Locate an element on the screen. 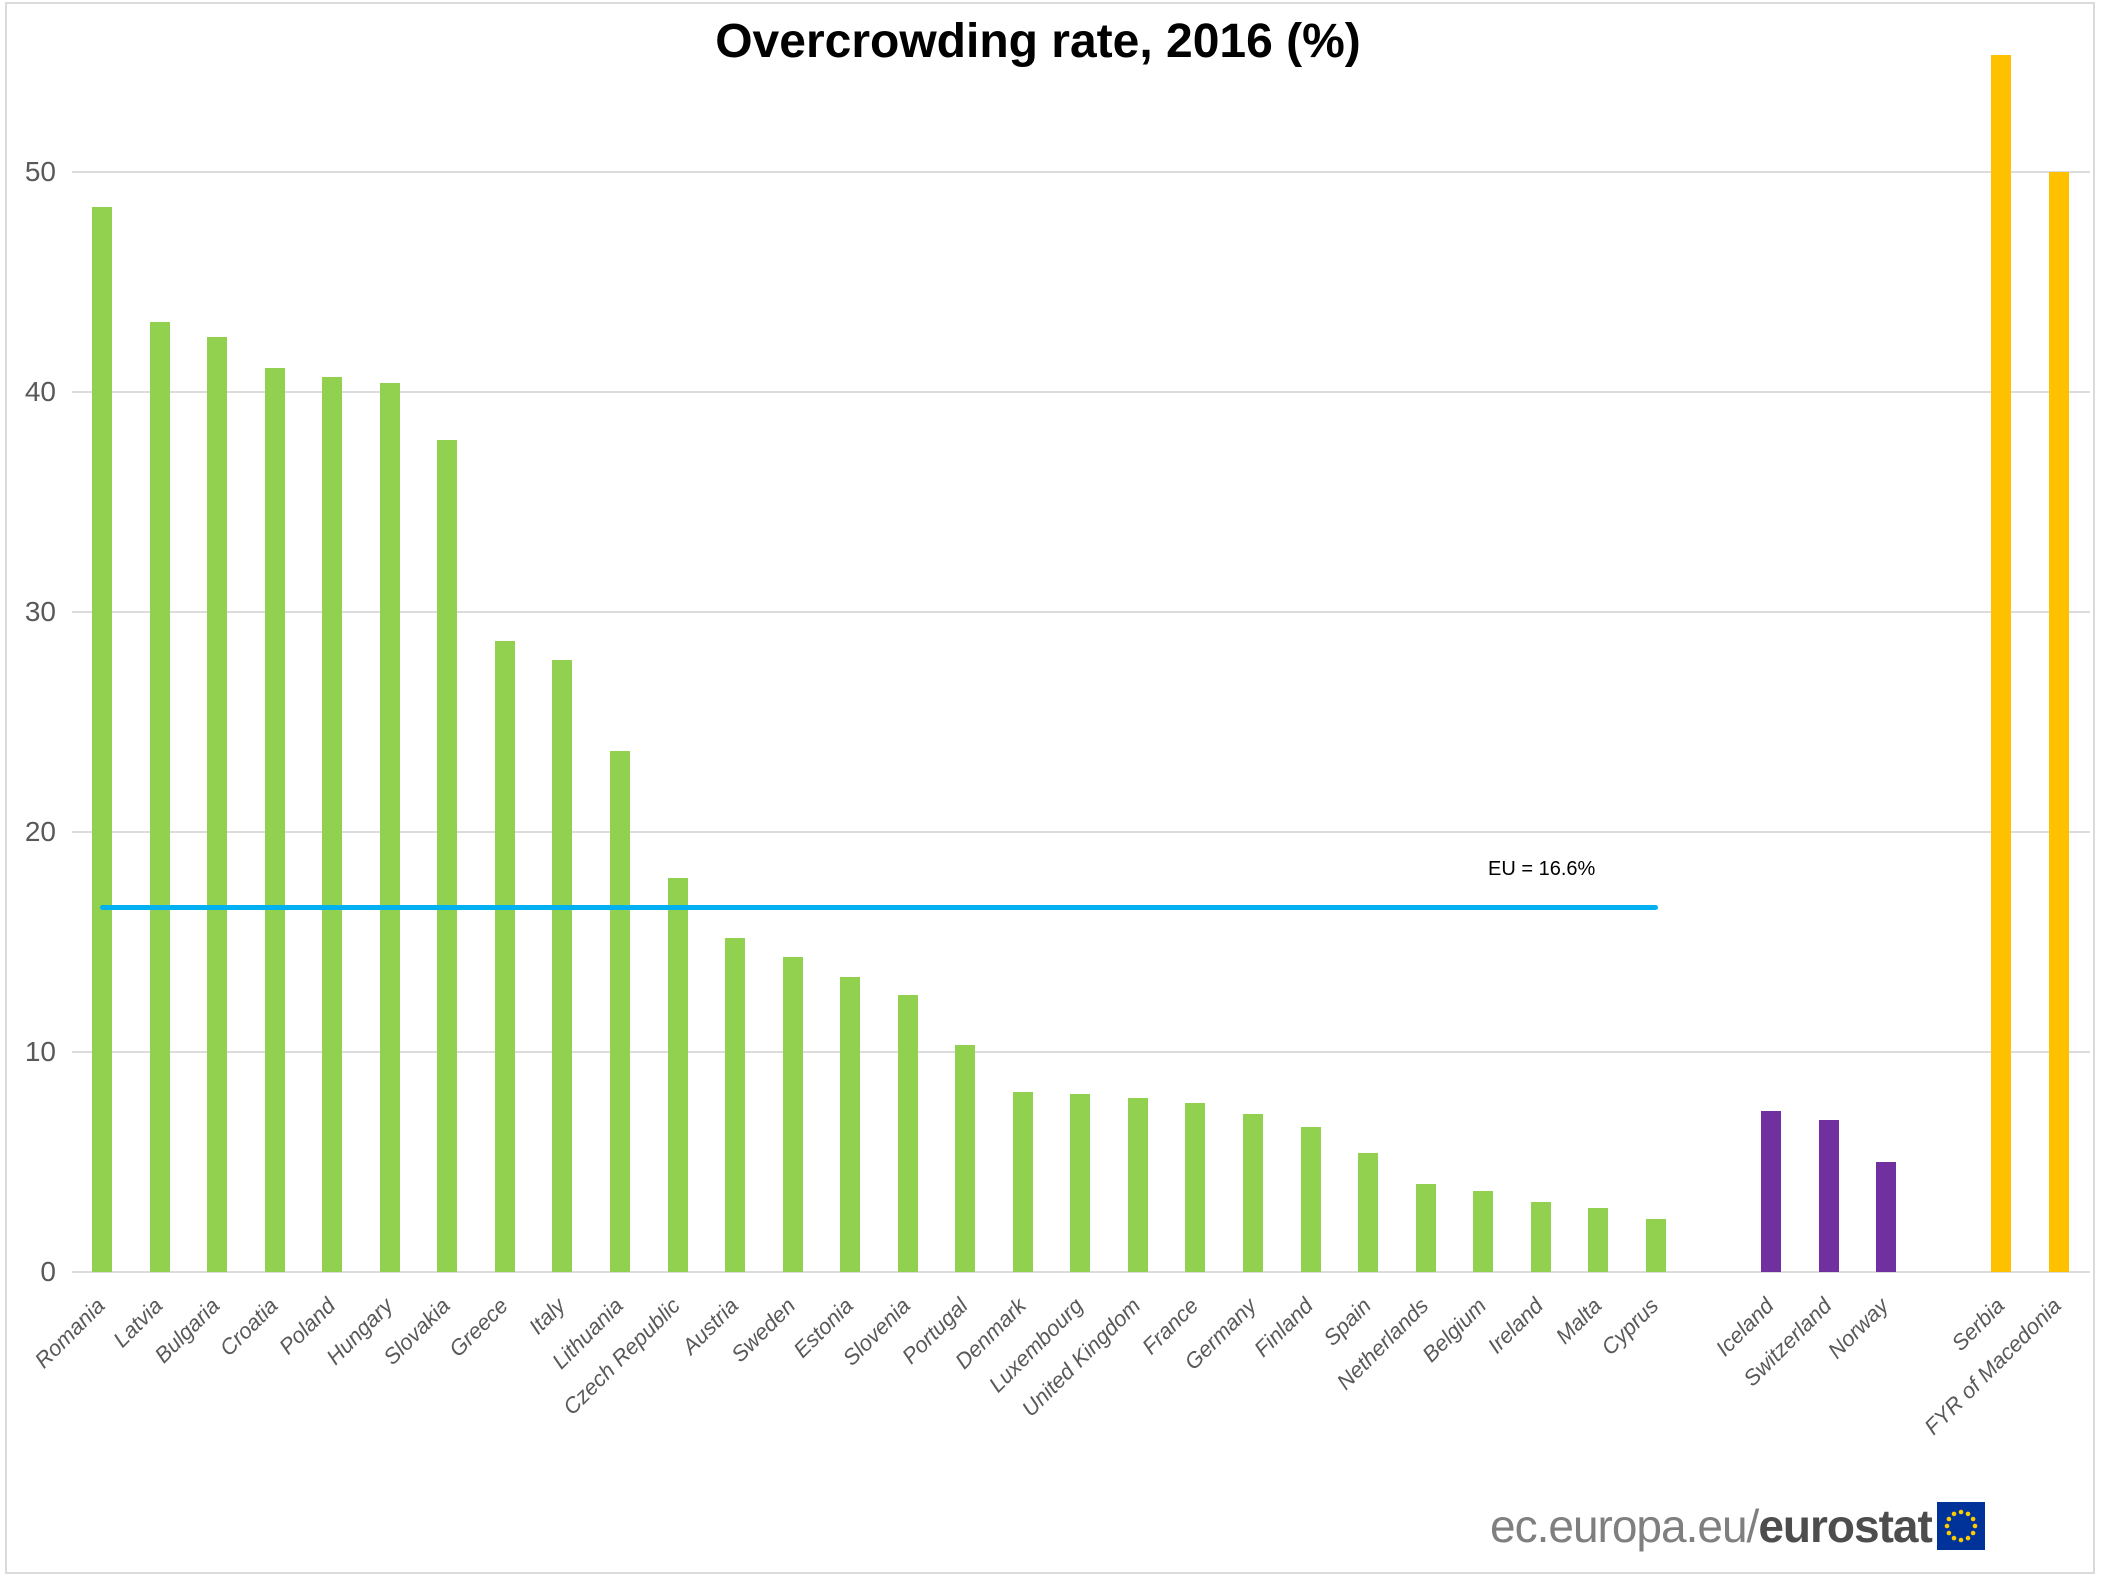  eurostat-logo: ec.europa.eu/eurostat is located at coordinates (1737, 1526).